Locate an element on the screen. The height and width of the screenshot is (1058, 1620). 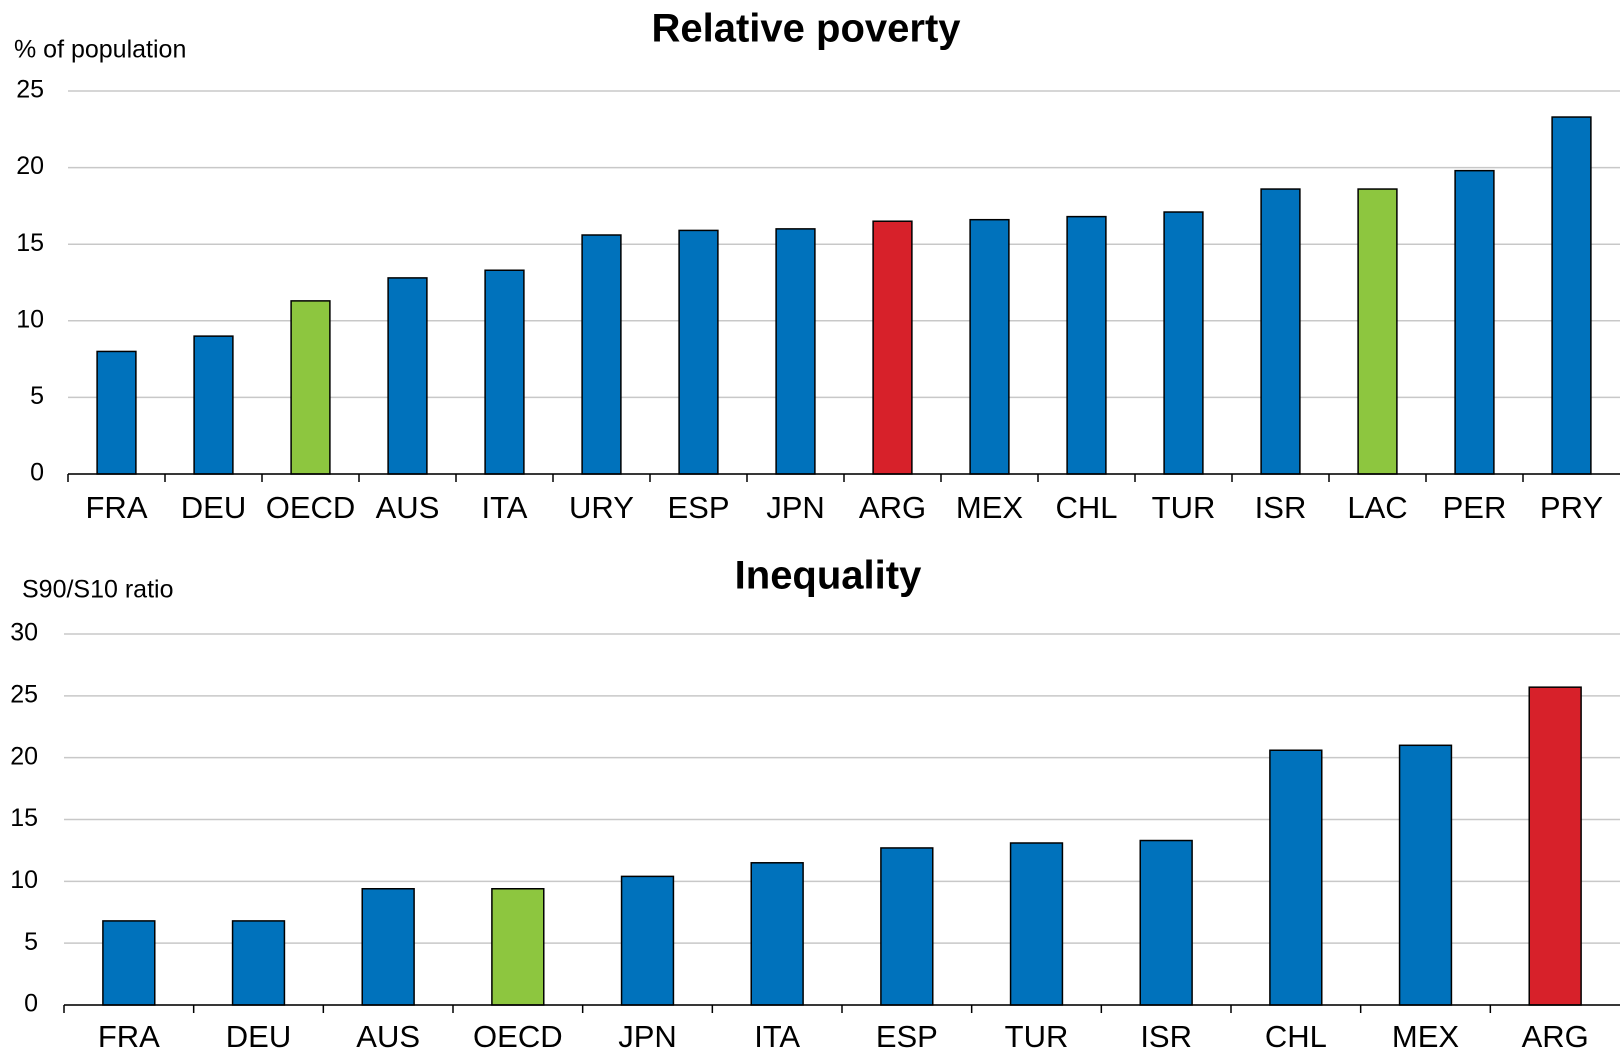
chart-title: Relative poverty is located at coordinates (806, 29).